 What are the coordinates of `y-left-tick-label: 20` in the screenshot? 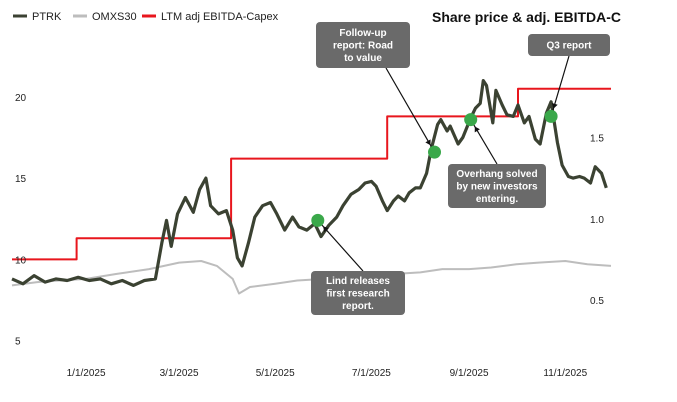 It's located at (21, 98).